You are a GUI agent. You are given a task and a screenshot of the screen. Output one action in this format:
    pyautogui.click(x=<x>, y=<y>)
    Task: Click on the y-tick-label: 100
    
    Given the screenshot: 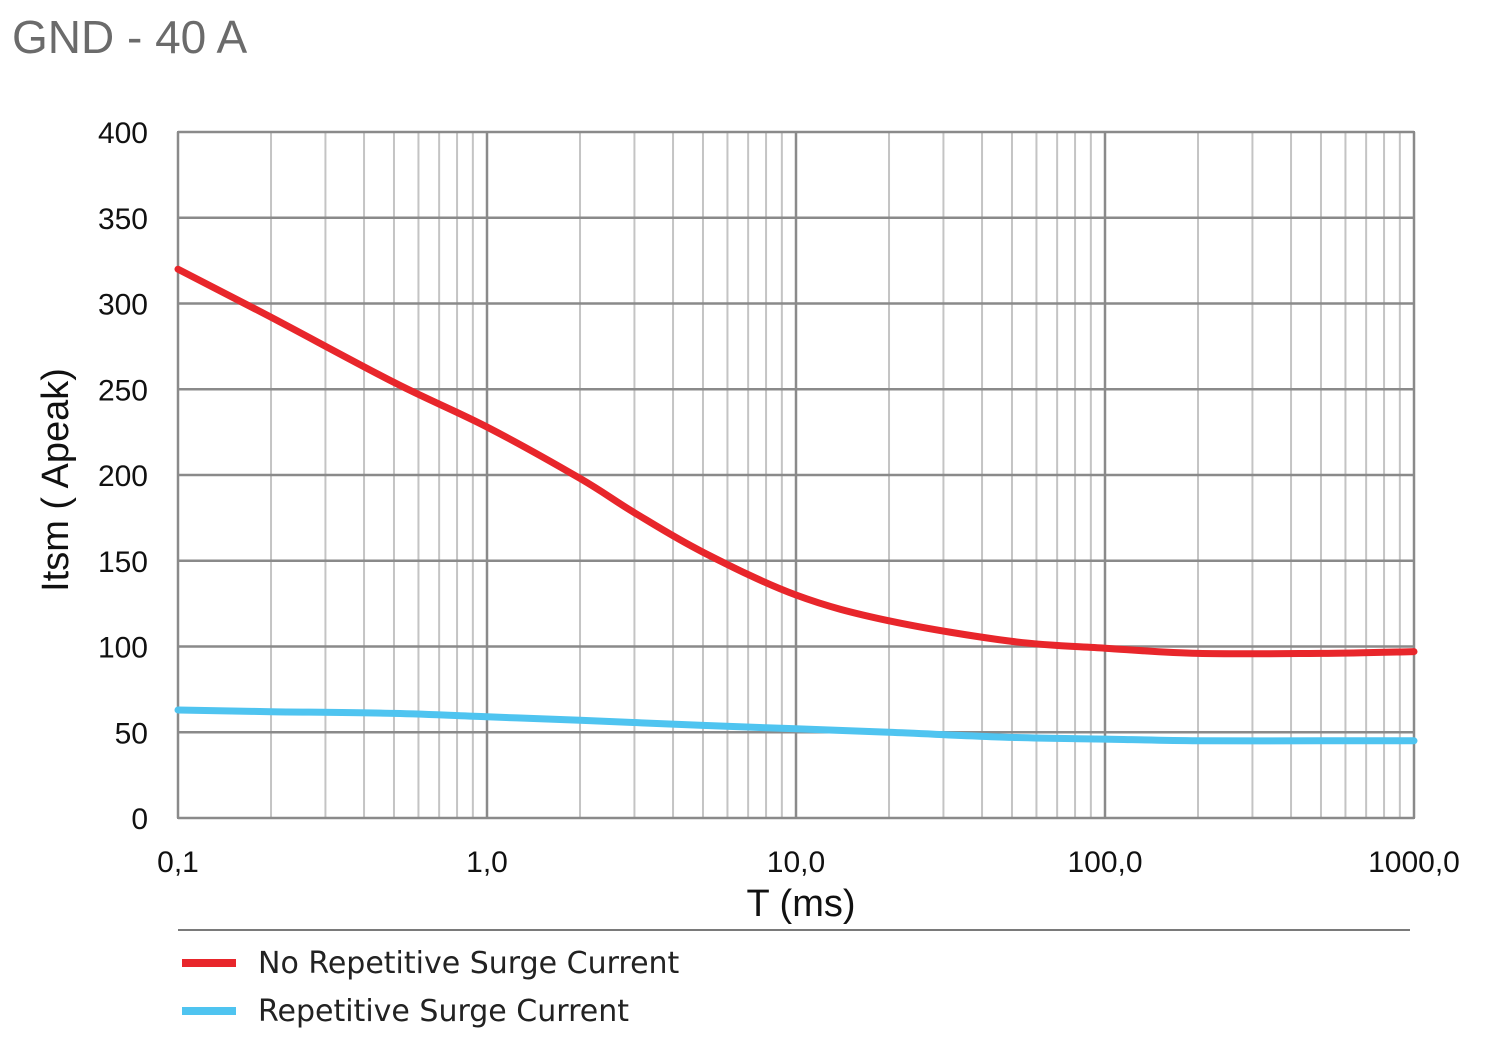 What is the action you would take?
    pyautogui.click(x=123, y=648)
    